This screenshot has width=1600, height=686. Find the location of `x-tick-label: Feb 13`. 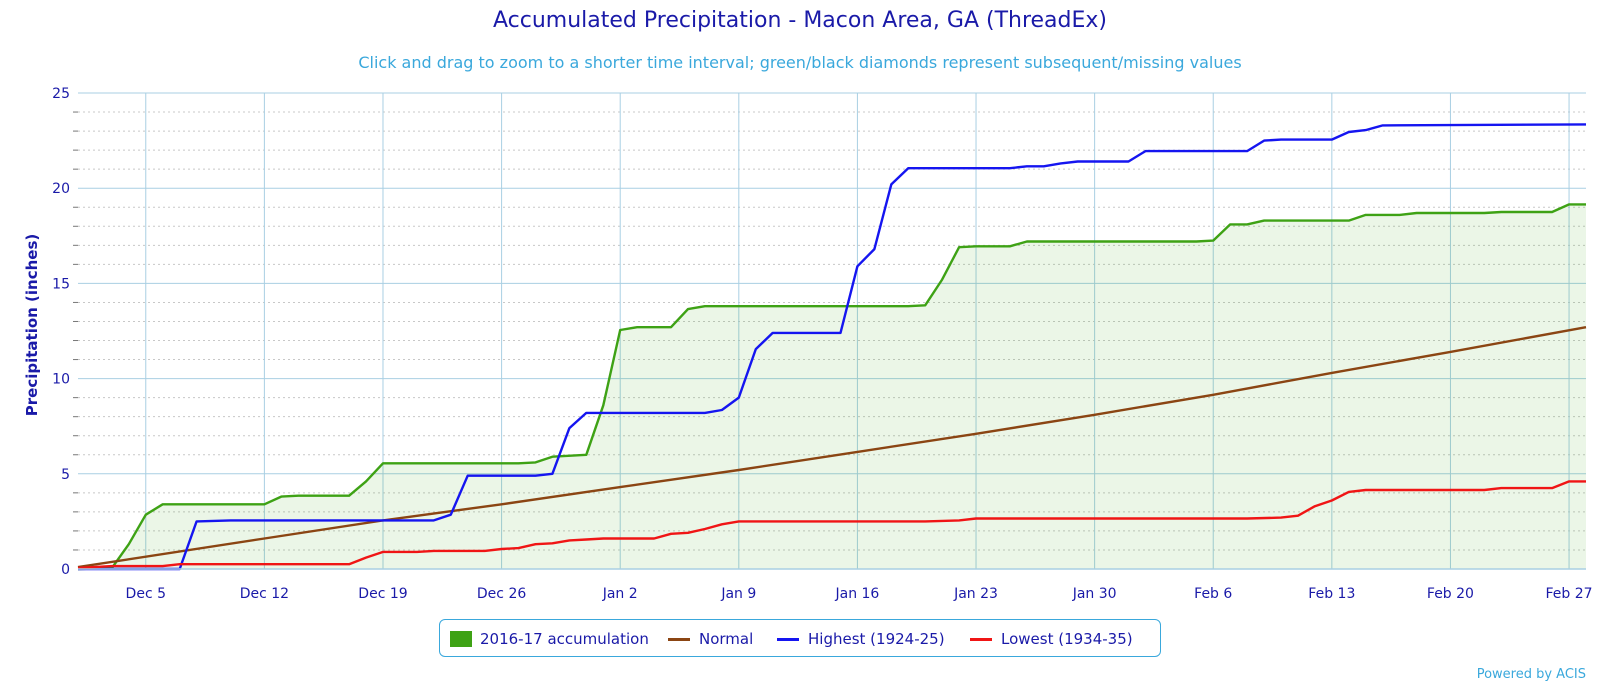

x-tick-label: Feb 13 is located at coordinates (1331, 594).